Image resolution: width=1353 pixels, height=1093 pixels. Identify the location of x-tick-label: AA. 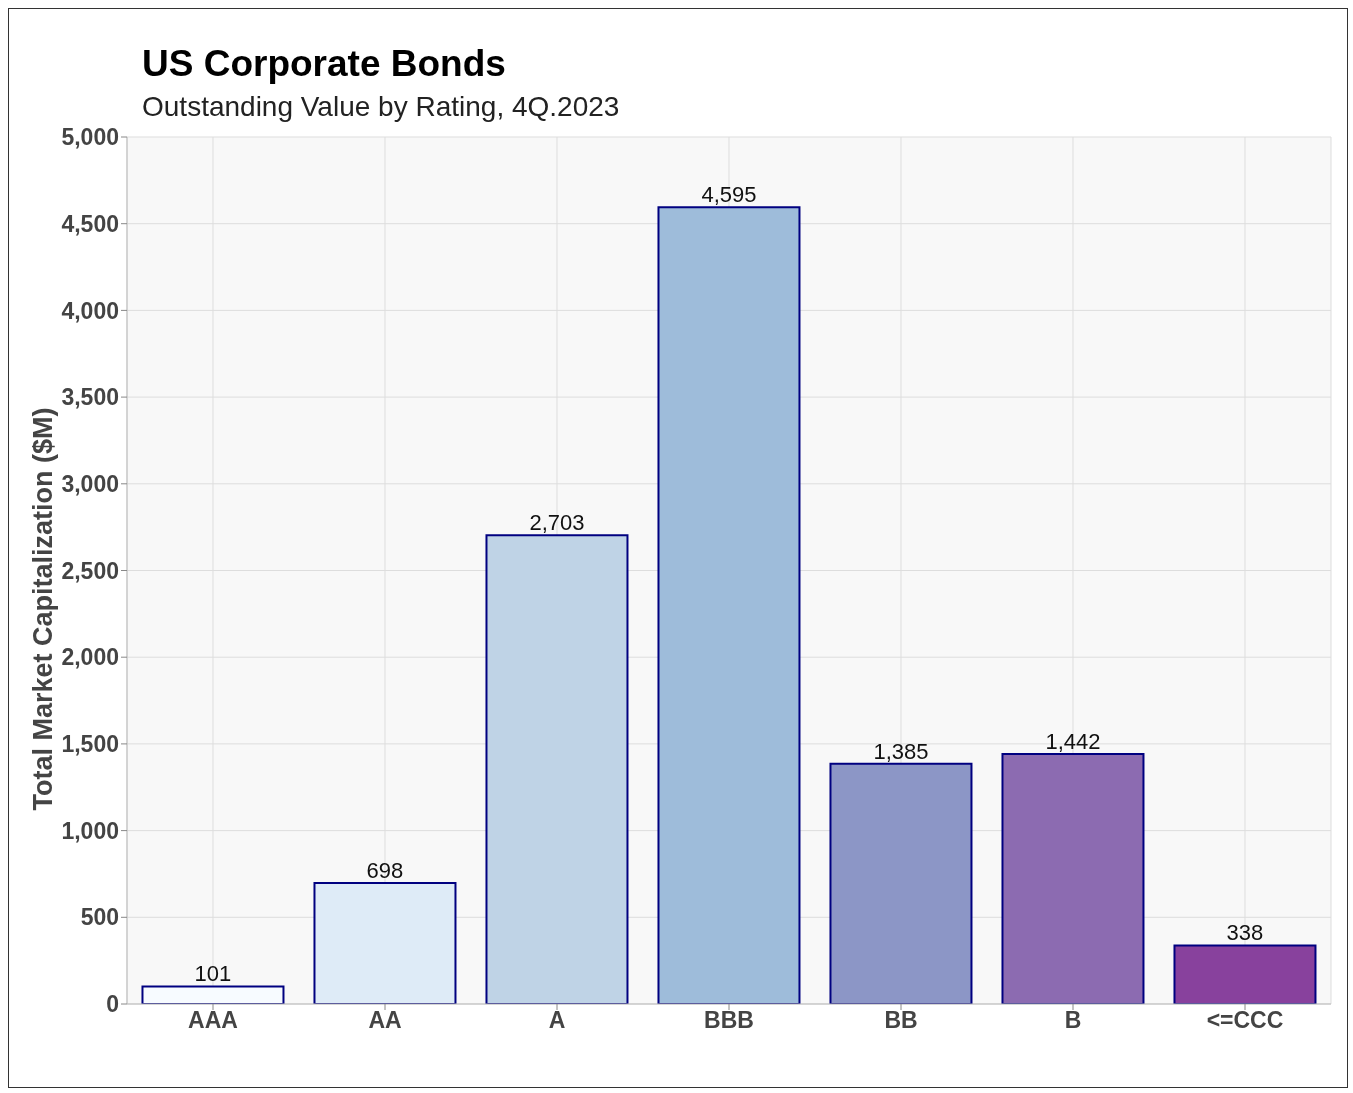
(385, 1020).